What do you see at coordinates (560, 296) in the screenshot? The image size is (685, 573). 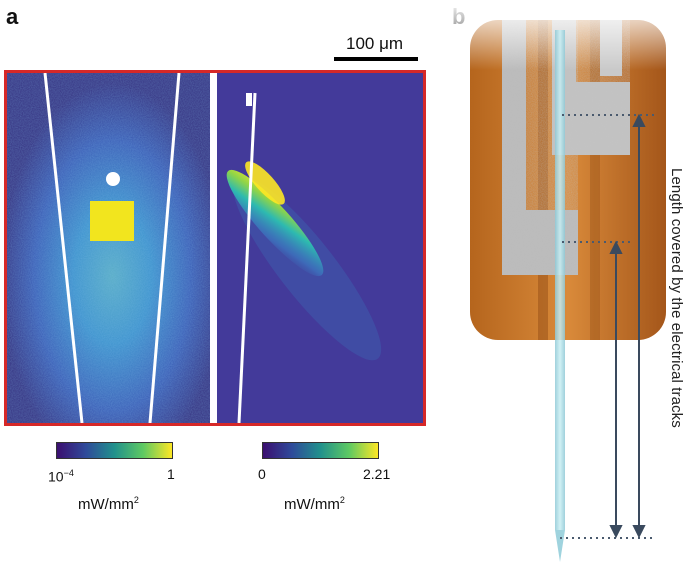 I see `optical-fiber` at bounding box center [560, 296].